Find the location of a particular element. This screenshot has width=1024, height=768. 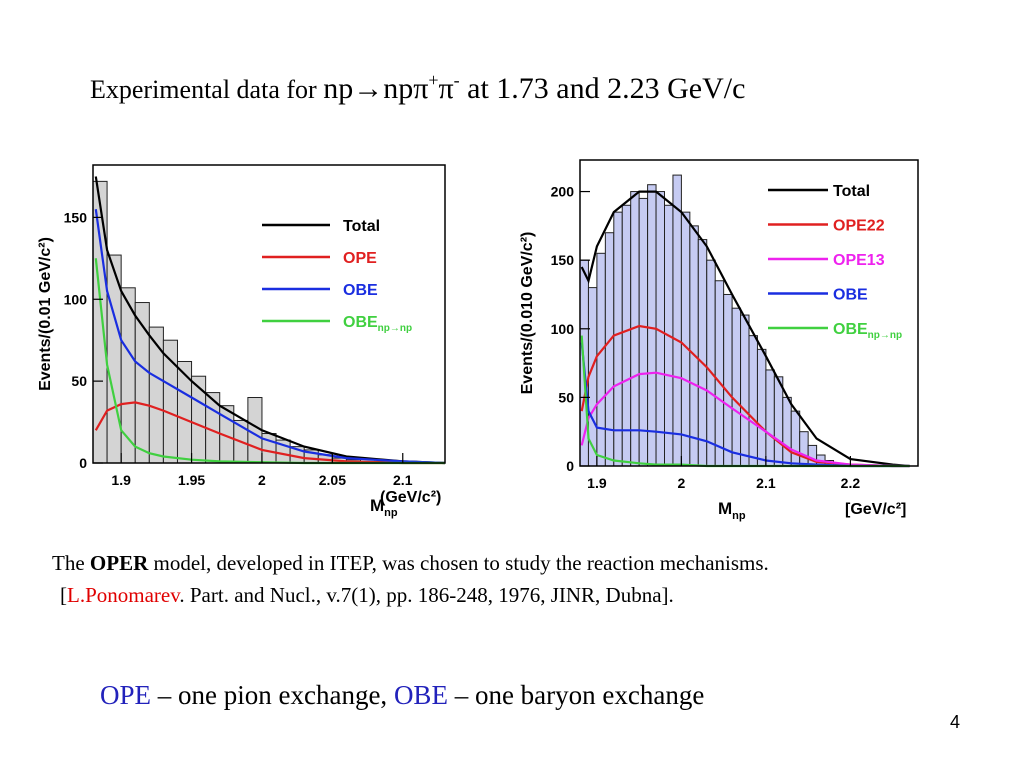

legend-label: OPE22 is located at coordinates (859, 226).